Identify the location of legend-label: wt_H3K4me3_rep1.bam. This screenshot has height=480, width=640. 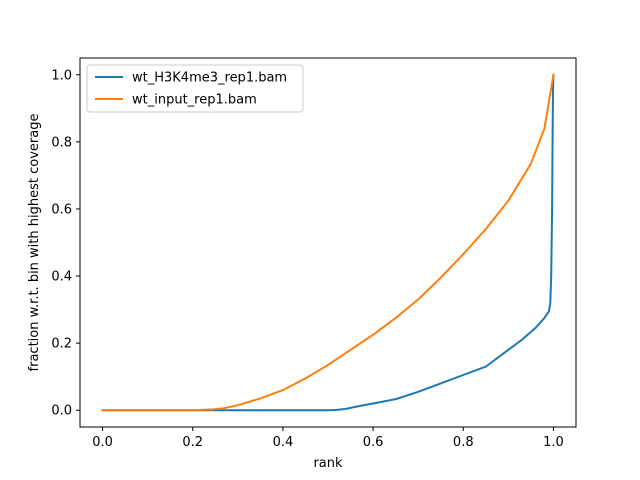
(209, 78).